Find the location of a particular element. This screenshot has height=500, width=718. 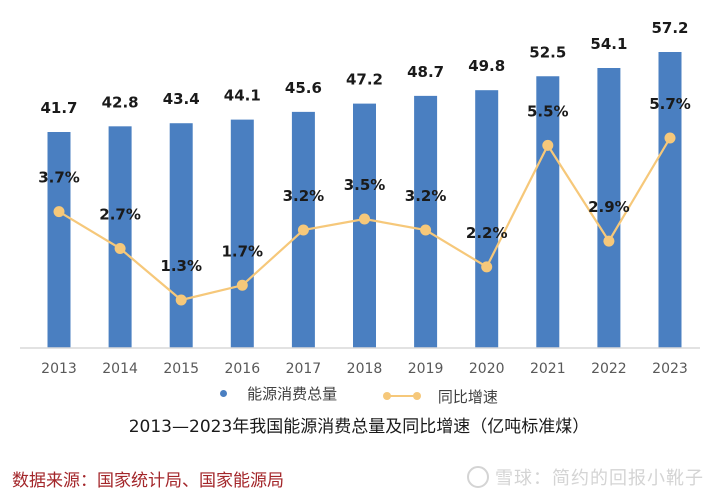

bar-value-label-2013: 41.7 is located at coordinates (58, 108).